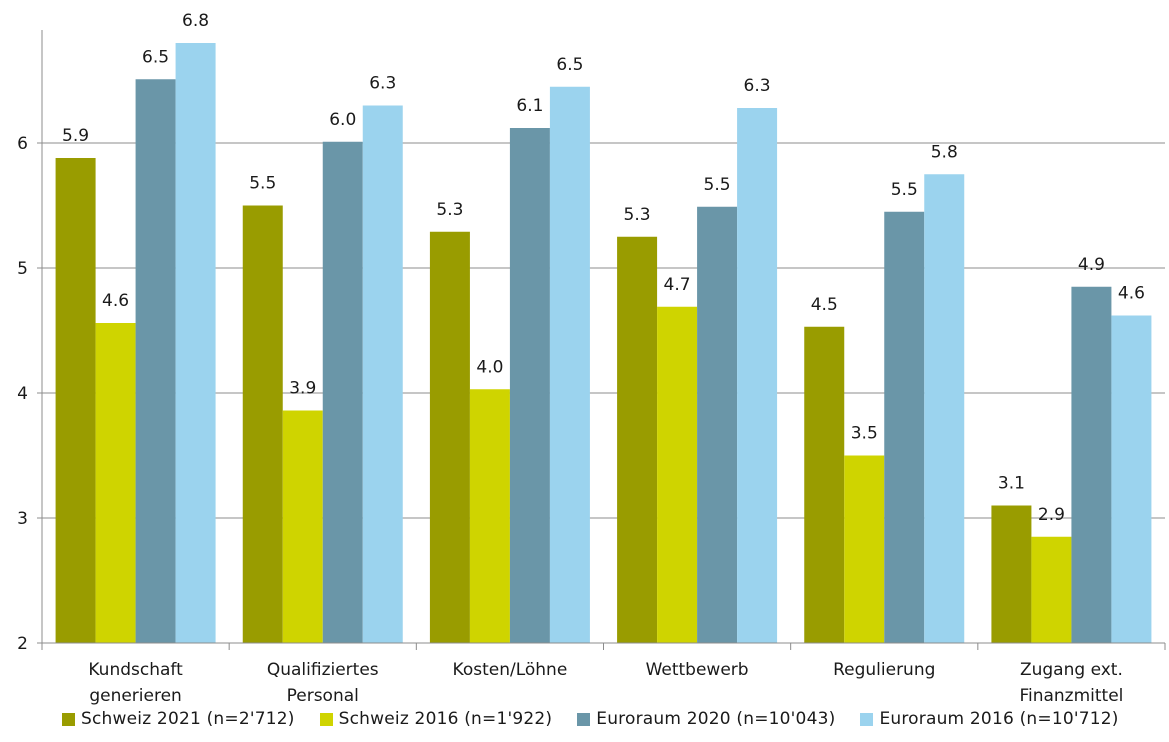 This screenshot has width=1169, height=742. Describe the element at coordinates (1011, 484) in the screenshot. I see `data-label: 3.1` at that location.